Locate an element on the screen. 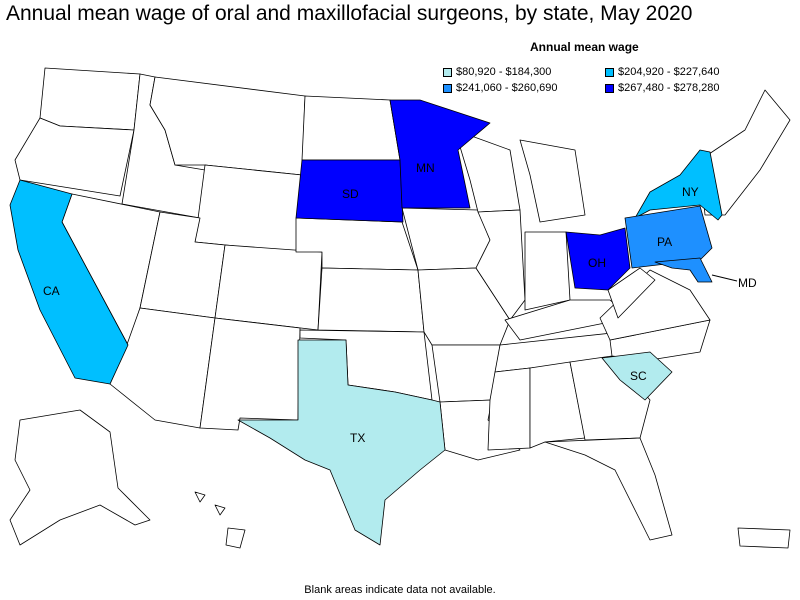 This screenshot has width=800, height=600. legend-item-4: $267,480 - $278,280 is located at coordinates (662, 88).